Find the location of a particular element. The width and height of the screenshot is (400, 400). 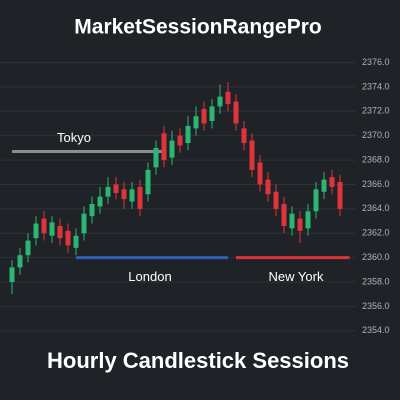

y-tick-label: 2362.0 is located at coordinates (376, 233).